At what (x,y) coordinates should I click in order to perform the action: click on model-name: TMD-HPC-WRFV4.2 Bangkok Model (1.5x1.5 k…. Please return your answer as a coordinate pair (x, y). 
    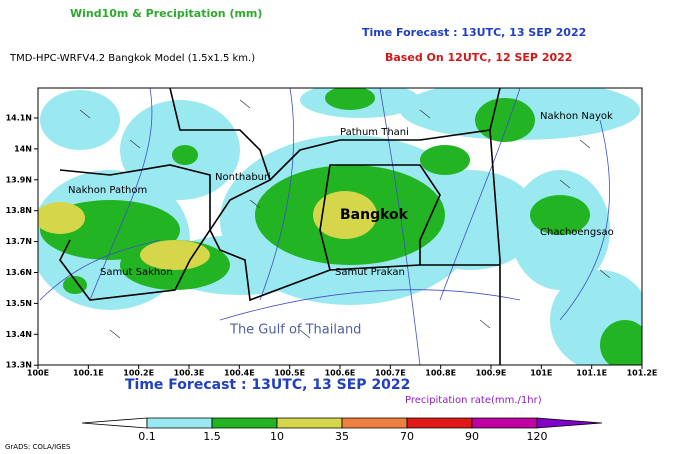
    Looking at the image, I should click on (132, 58).